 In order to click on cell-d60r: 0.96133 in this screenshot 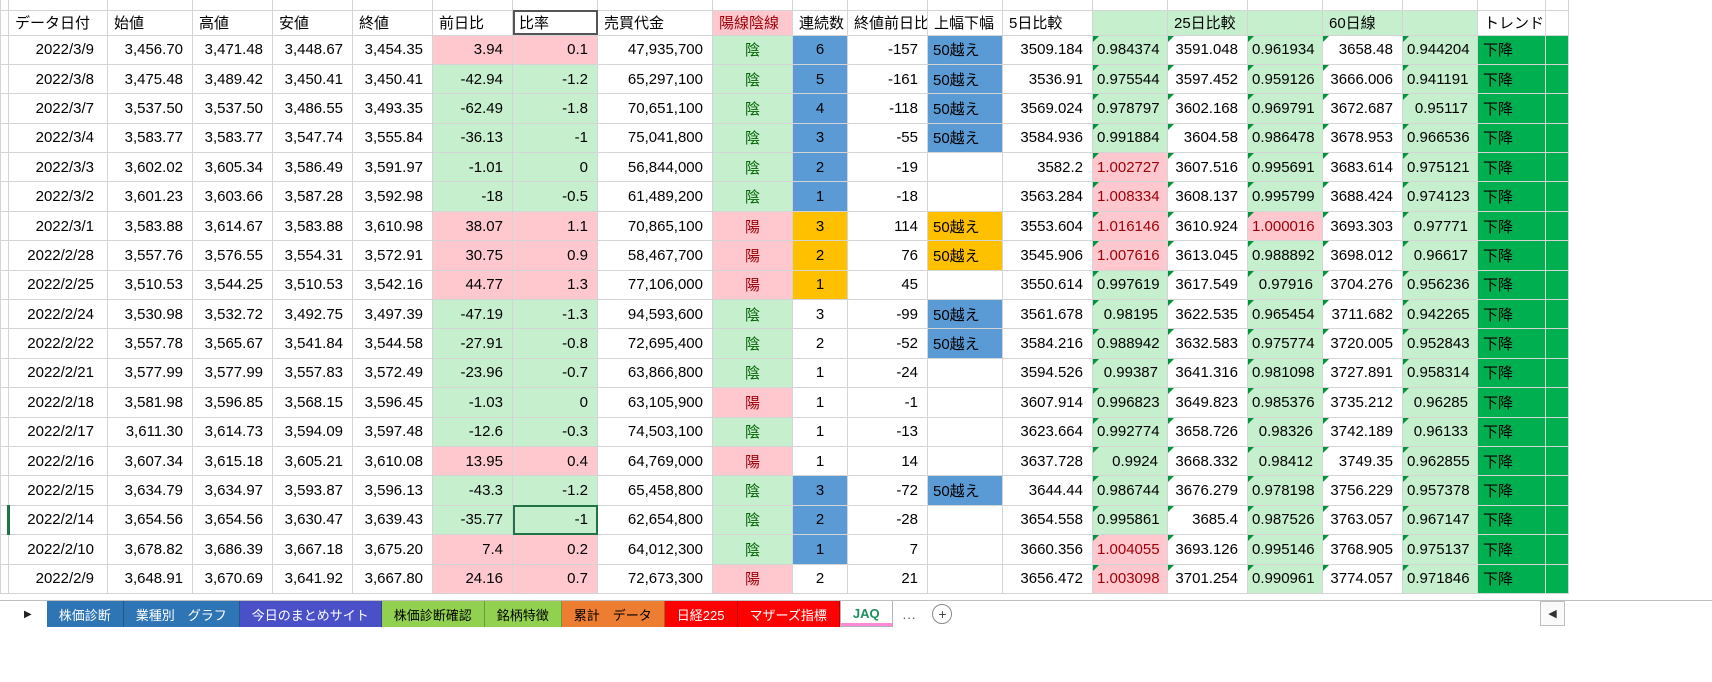, I will do `click(1440, 431)`.